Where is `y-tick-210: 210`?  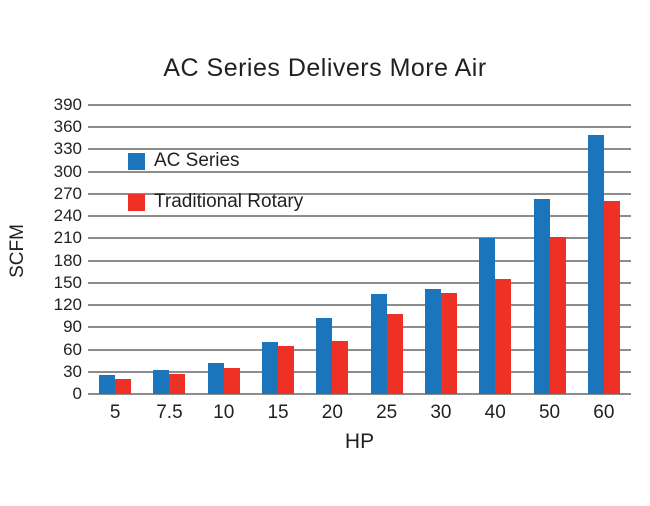 y-tick-210: 210 is located at coordinates (67, 238).